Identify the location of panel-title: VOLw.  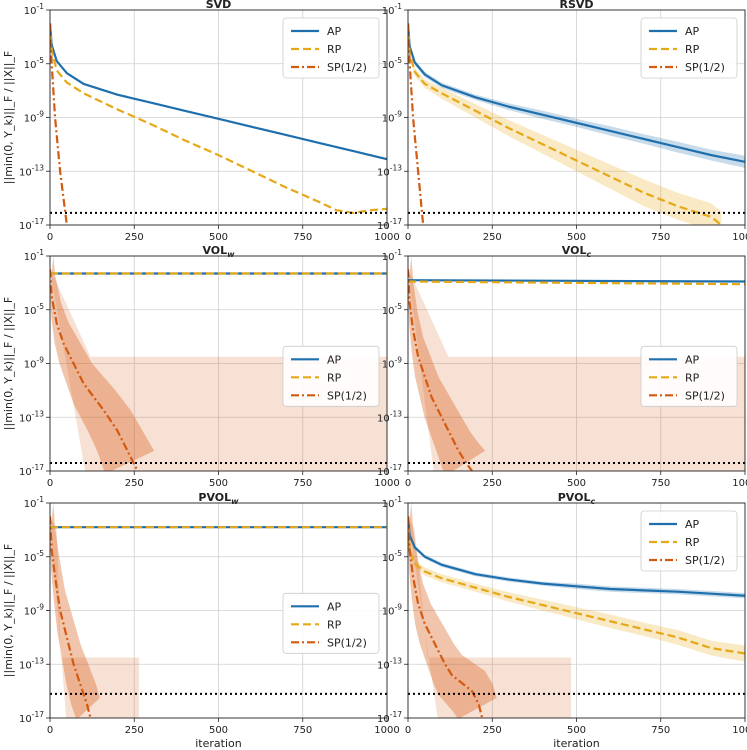
(218, 251).